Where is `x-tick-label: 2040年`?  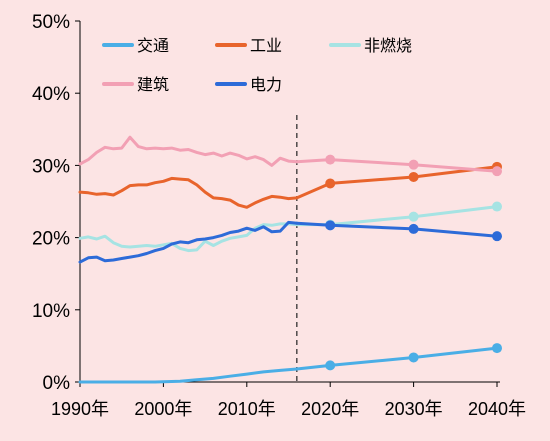 x-tick-label: 2040年 is located at coordinates (497, 409).